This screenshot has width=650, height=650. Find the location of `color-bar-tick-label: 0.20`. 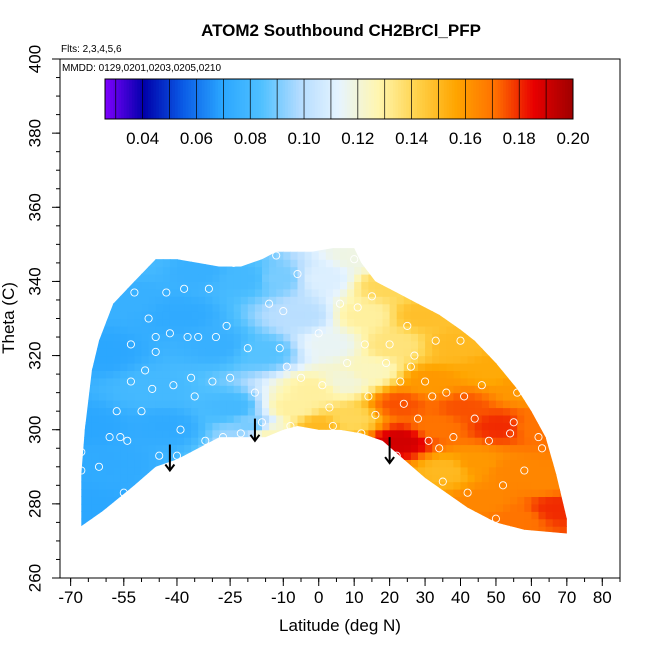

color-bar-tick-label: 0.20 is located at coordinates (572, 138).